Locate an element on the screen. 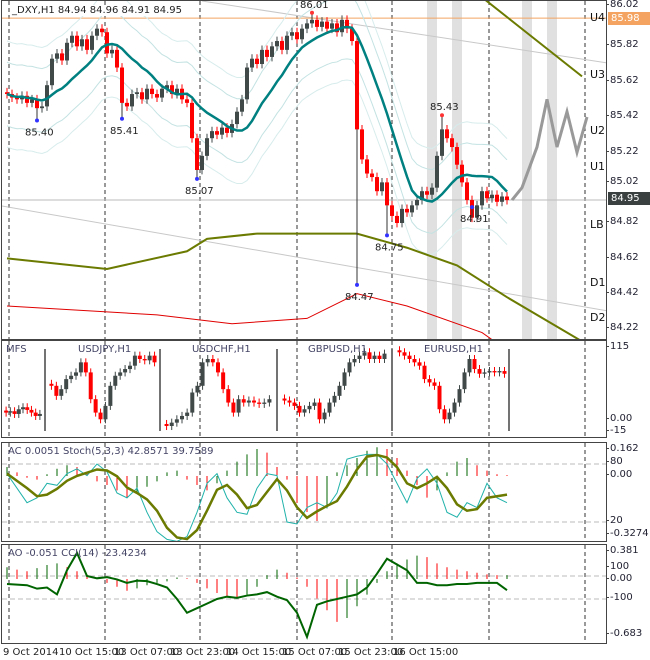 The image size is (650, 660). band-label-u2: U2 is located at coordinates (598, 130).